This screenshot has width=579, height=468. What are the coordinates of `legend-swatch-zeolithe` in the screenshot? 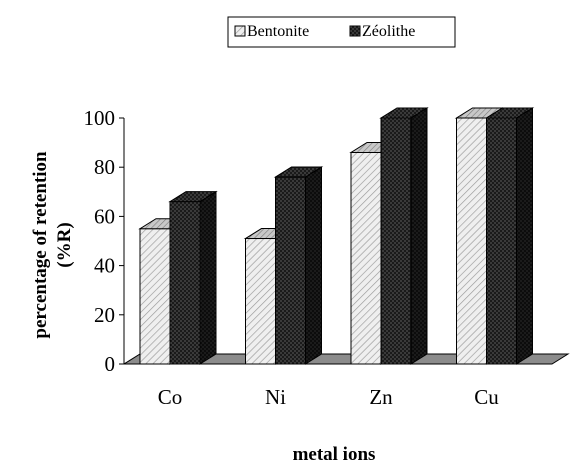 It's located at (355, 31).